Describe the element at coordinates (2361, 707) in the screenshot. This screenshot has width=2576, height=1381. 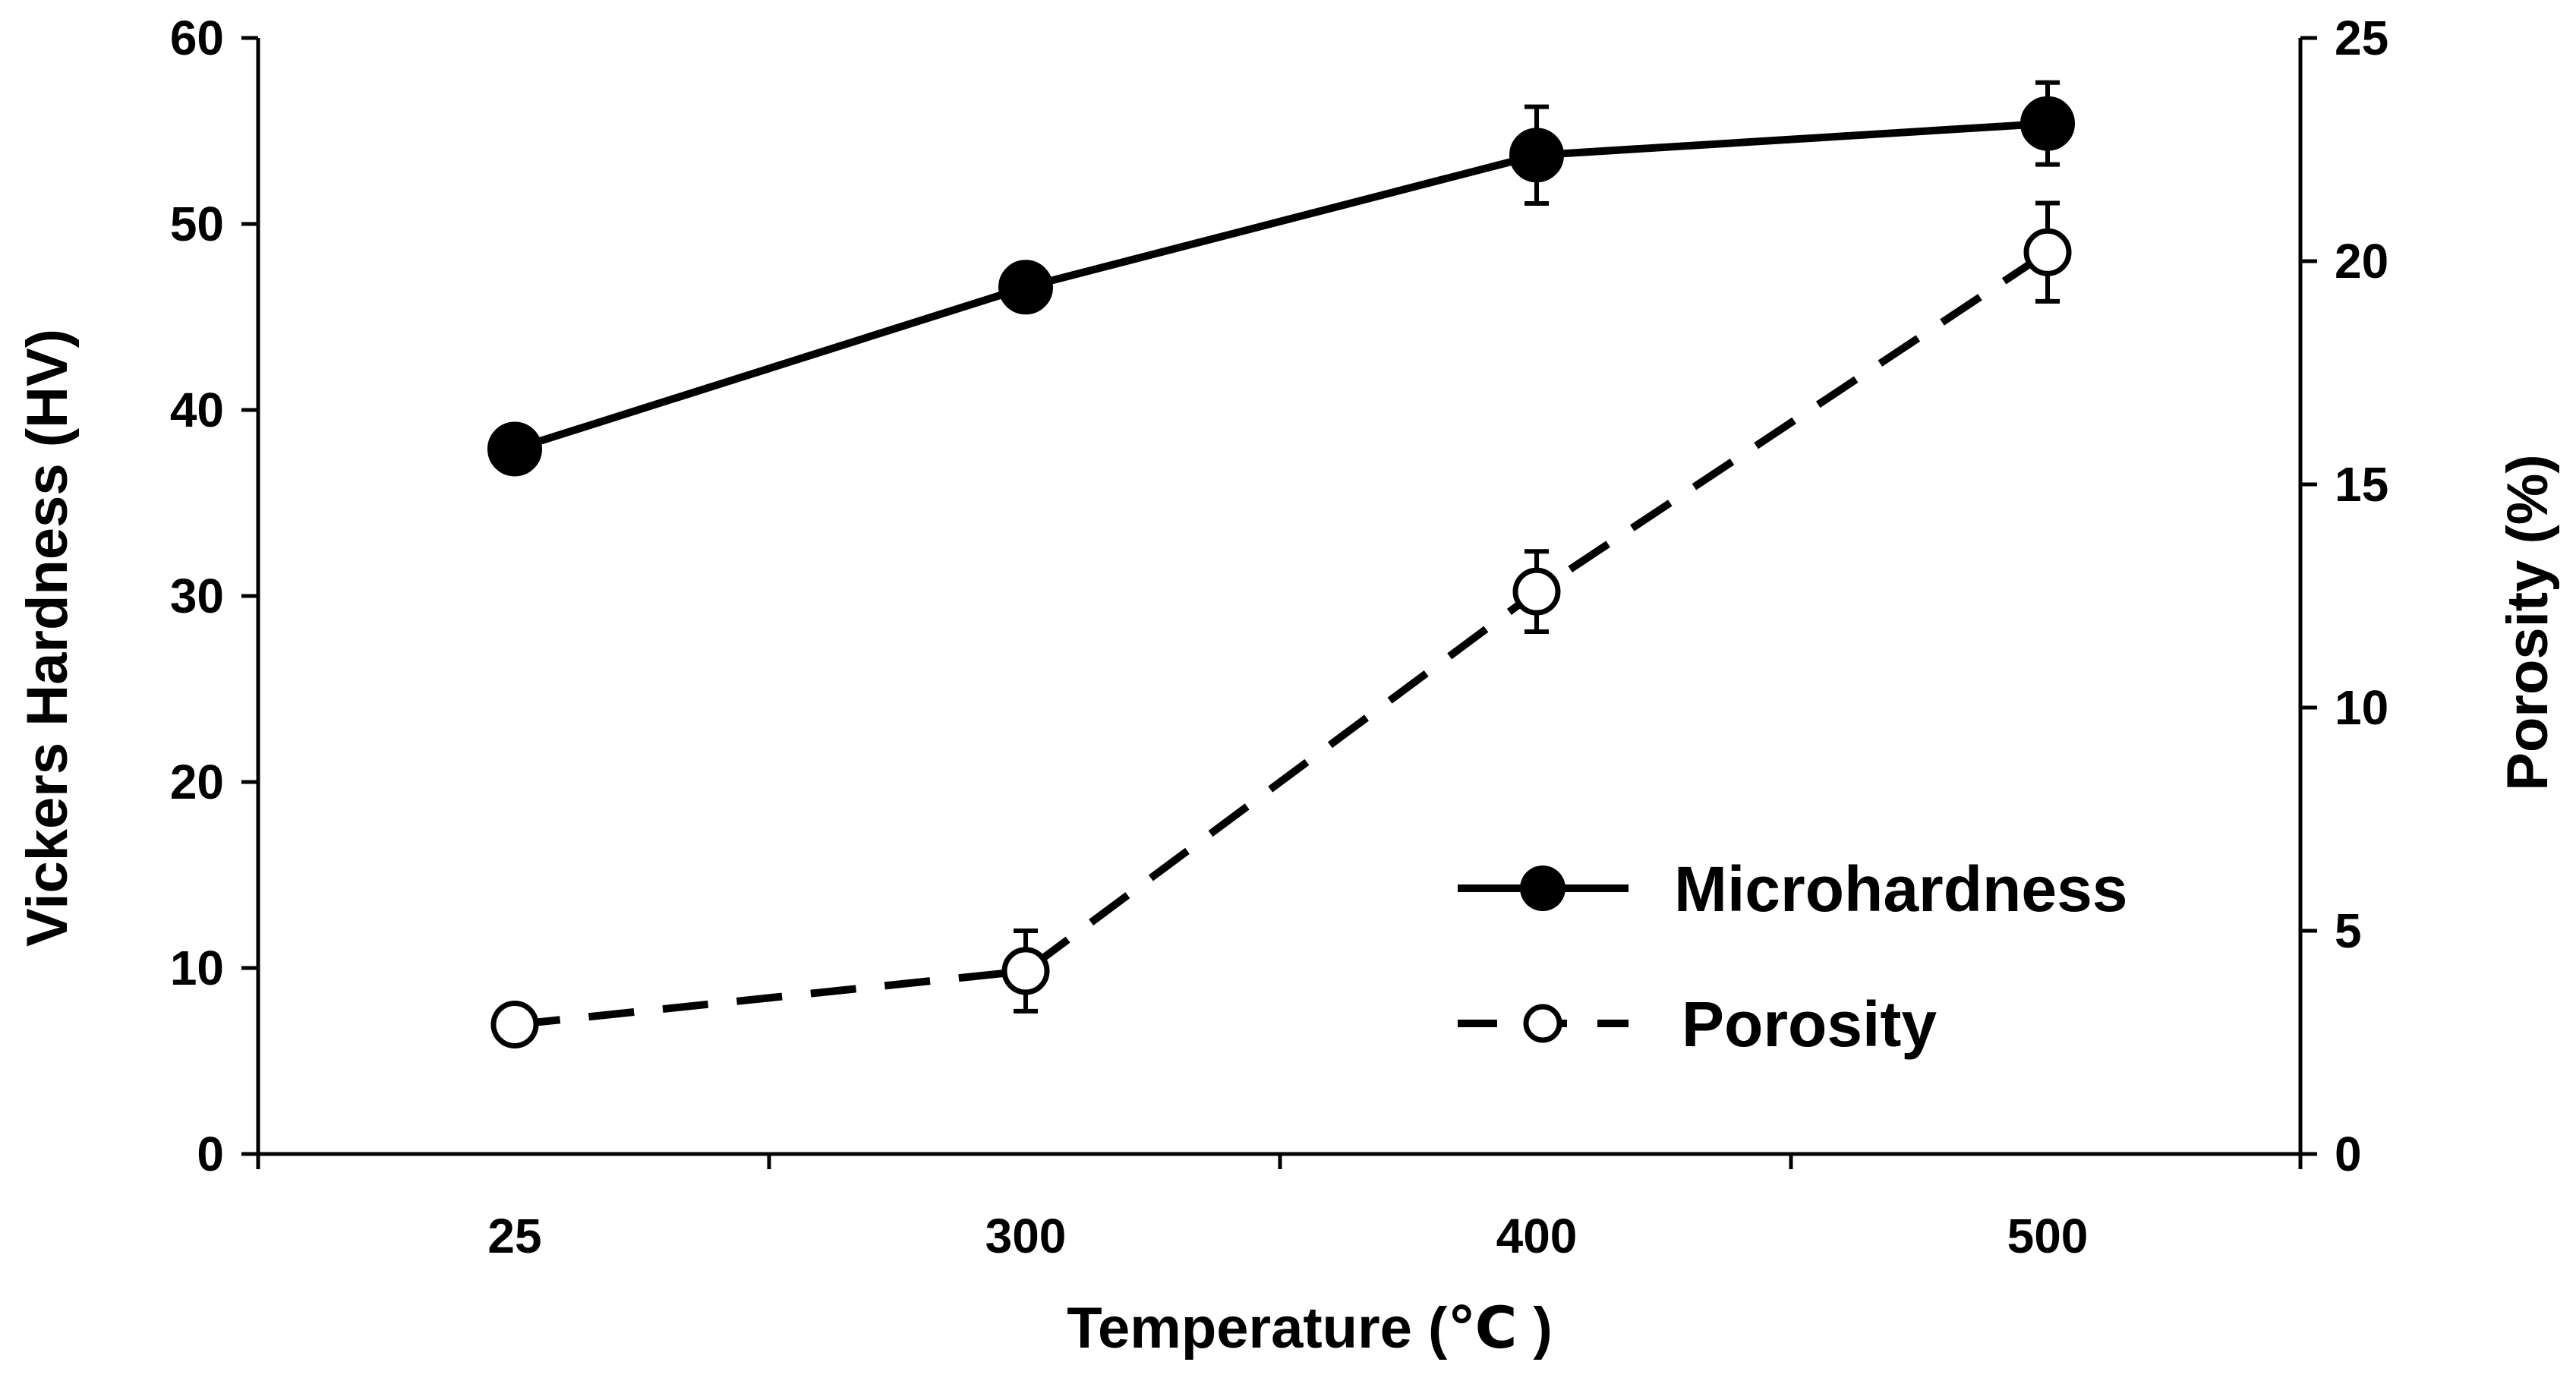
I see `y-tick-label-right: 10` at that location.